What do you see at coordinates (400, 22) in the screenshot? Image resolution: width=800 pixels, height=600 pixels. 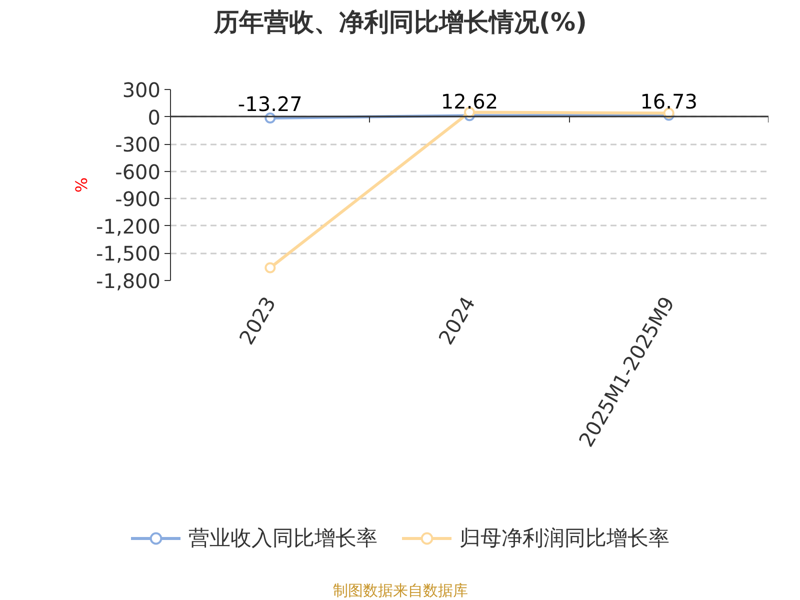 I see `chart-title: 历年营收、净利同比增长情况(%)` at bounding box center [400, 22].